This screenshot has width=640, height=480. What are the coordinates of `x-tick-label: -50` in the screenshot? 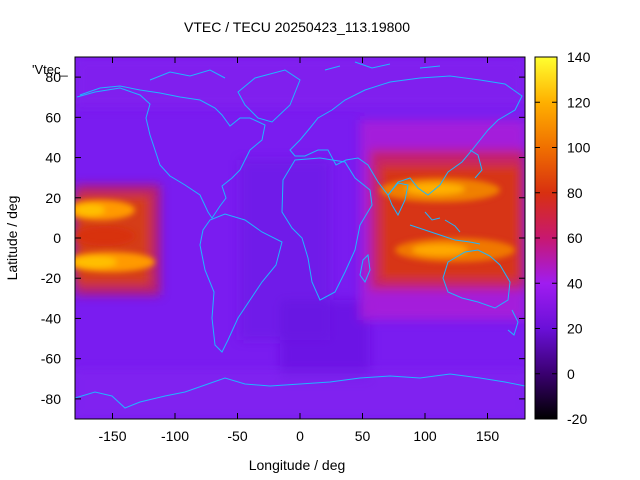 It's located at (237, 436).